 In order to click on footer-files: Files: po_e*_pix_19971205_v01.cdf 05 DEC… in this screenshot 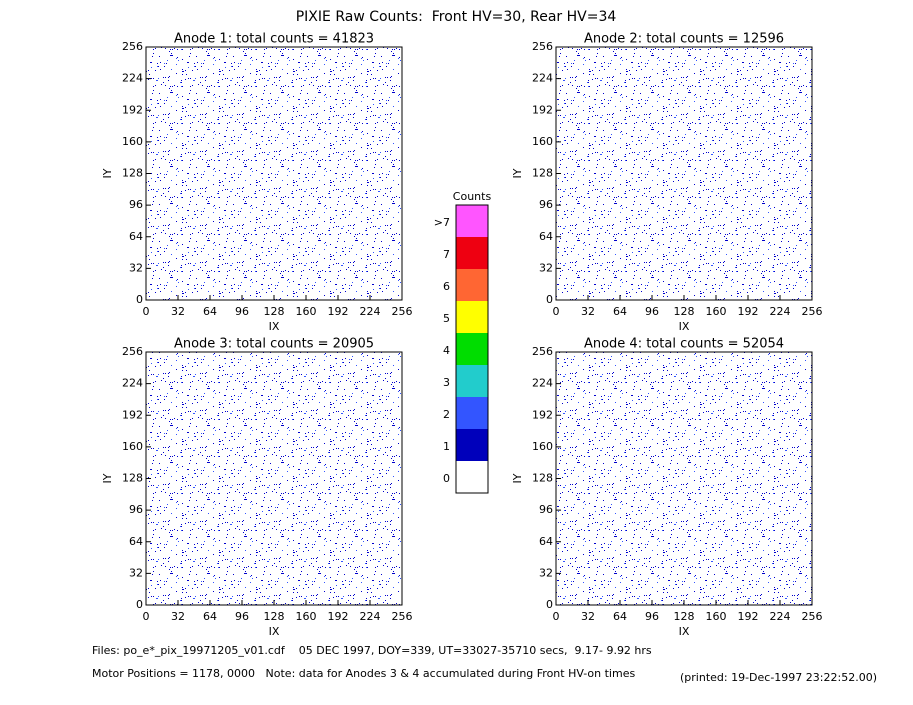, I will do `click(372, 650)`.